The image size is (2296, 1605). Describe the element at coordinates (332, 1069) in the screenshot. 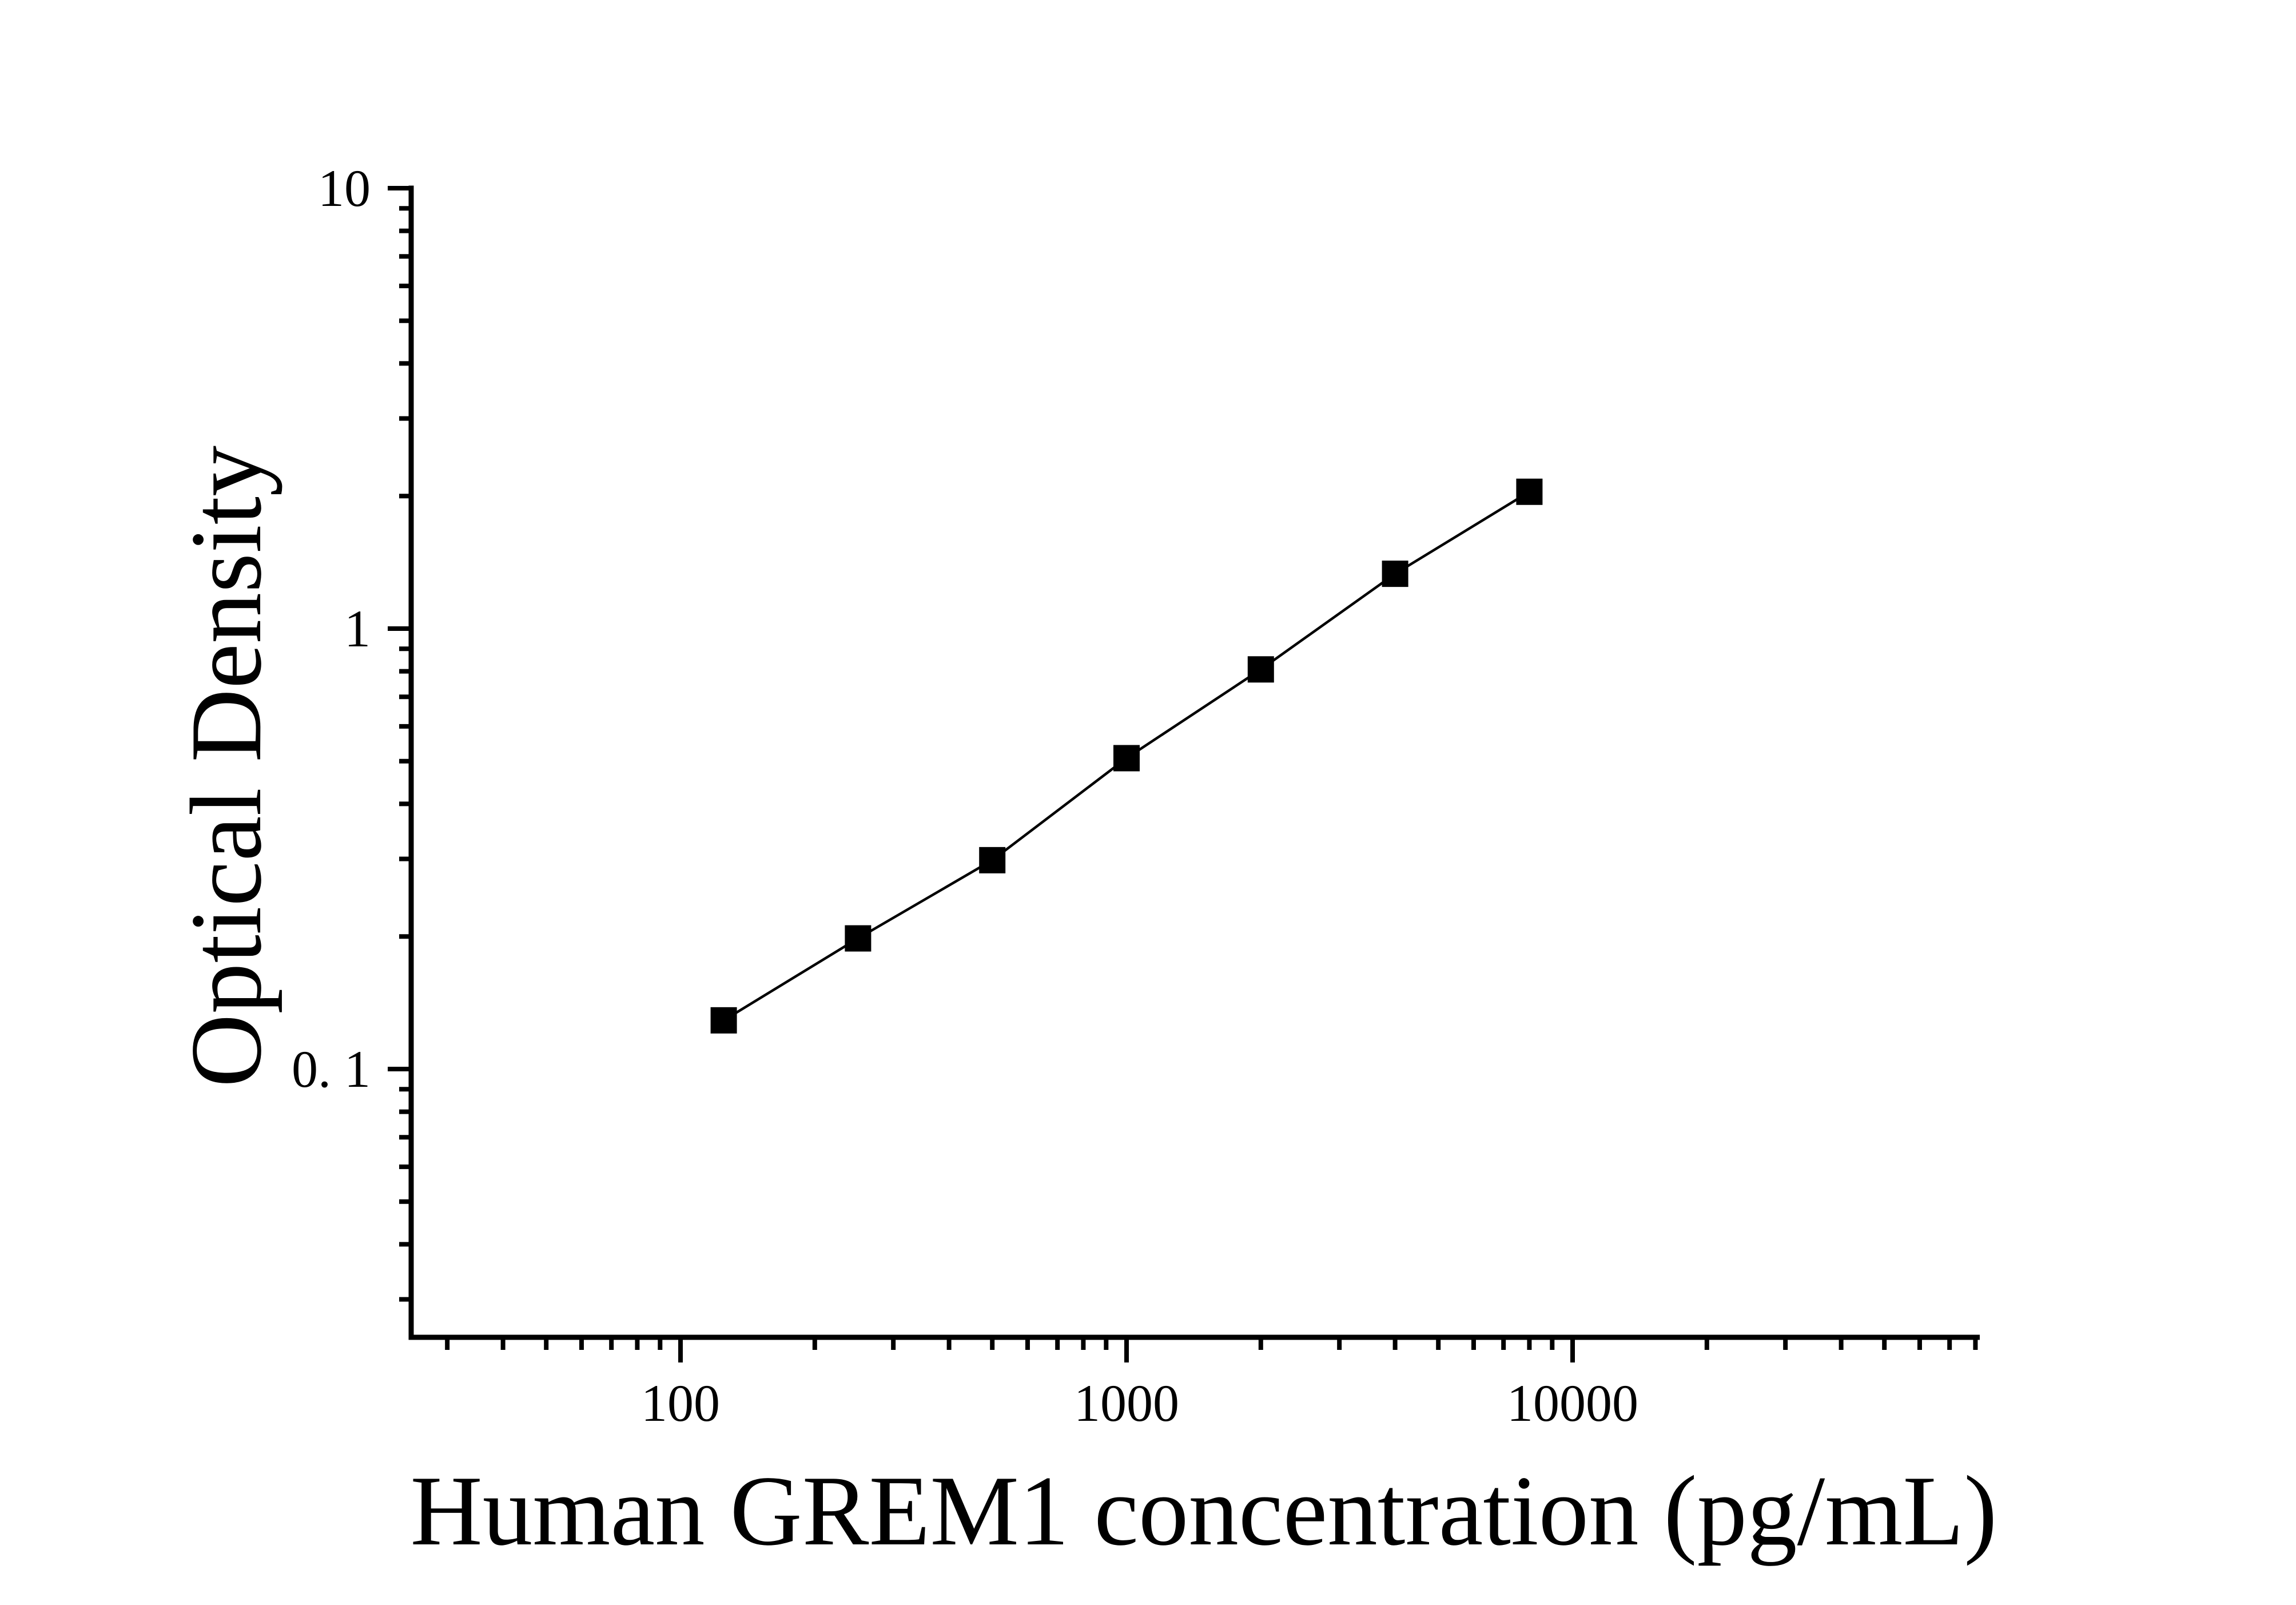

I see `y-tick-label-0.1: 0. 1` at that location.